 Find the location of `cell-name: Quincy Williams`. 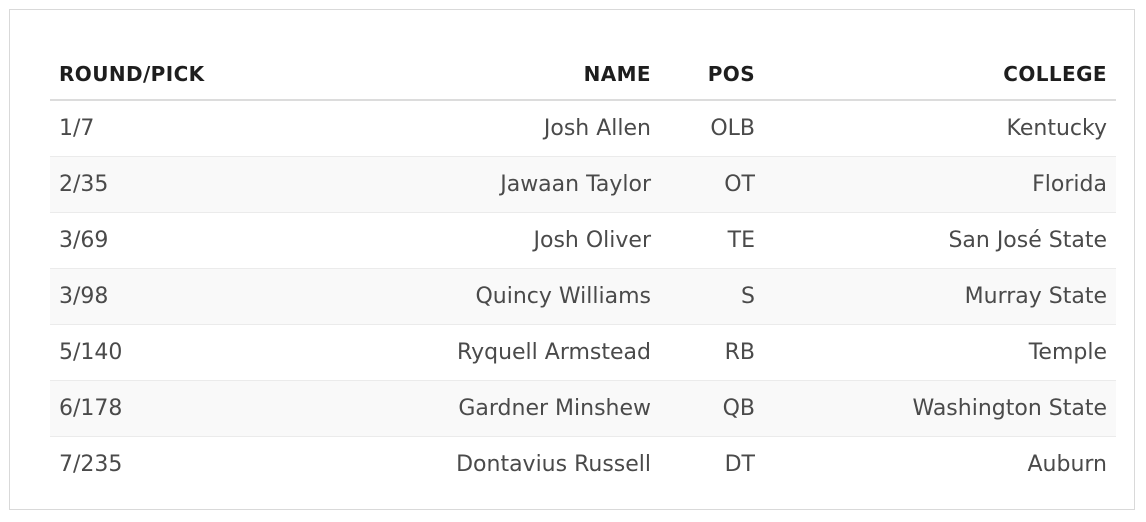

cell-name: Quincy Williams is located at coordinates (455, 296).